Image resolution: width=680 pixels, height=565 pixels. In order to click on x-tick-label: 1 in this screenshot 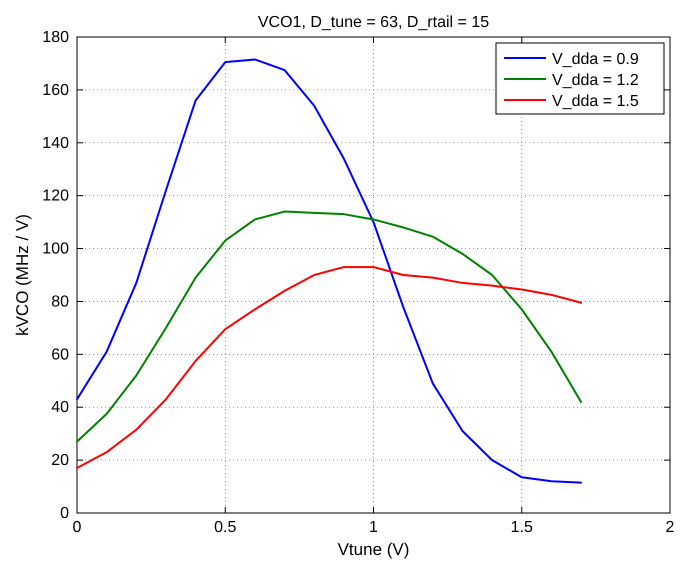, I will do `click(373, 527)`.